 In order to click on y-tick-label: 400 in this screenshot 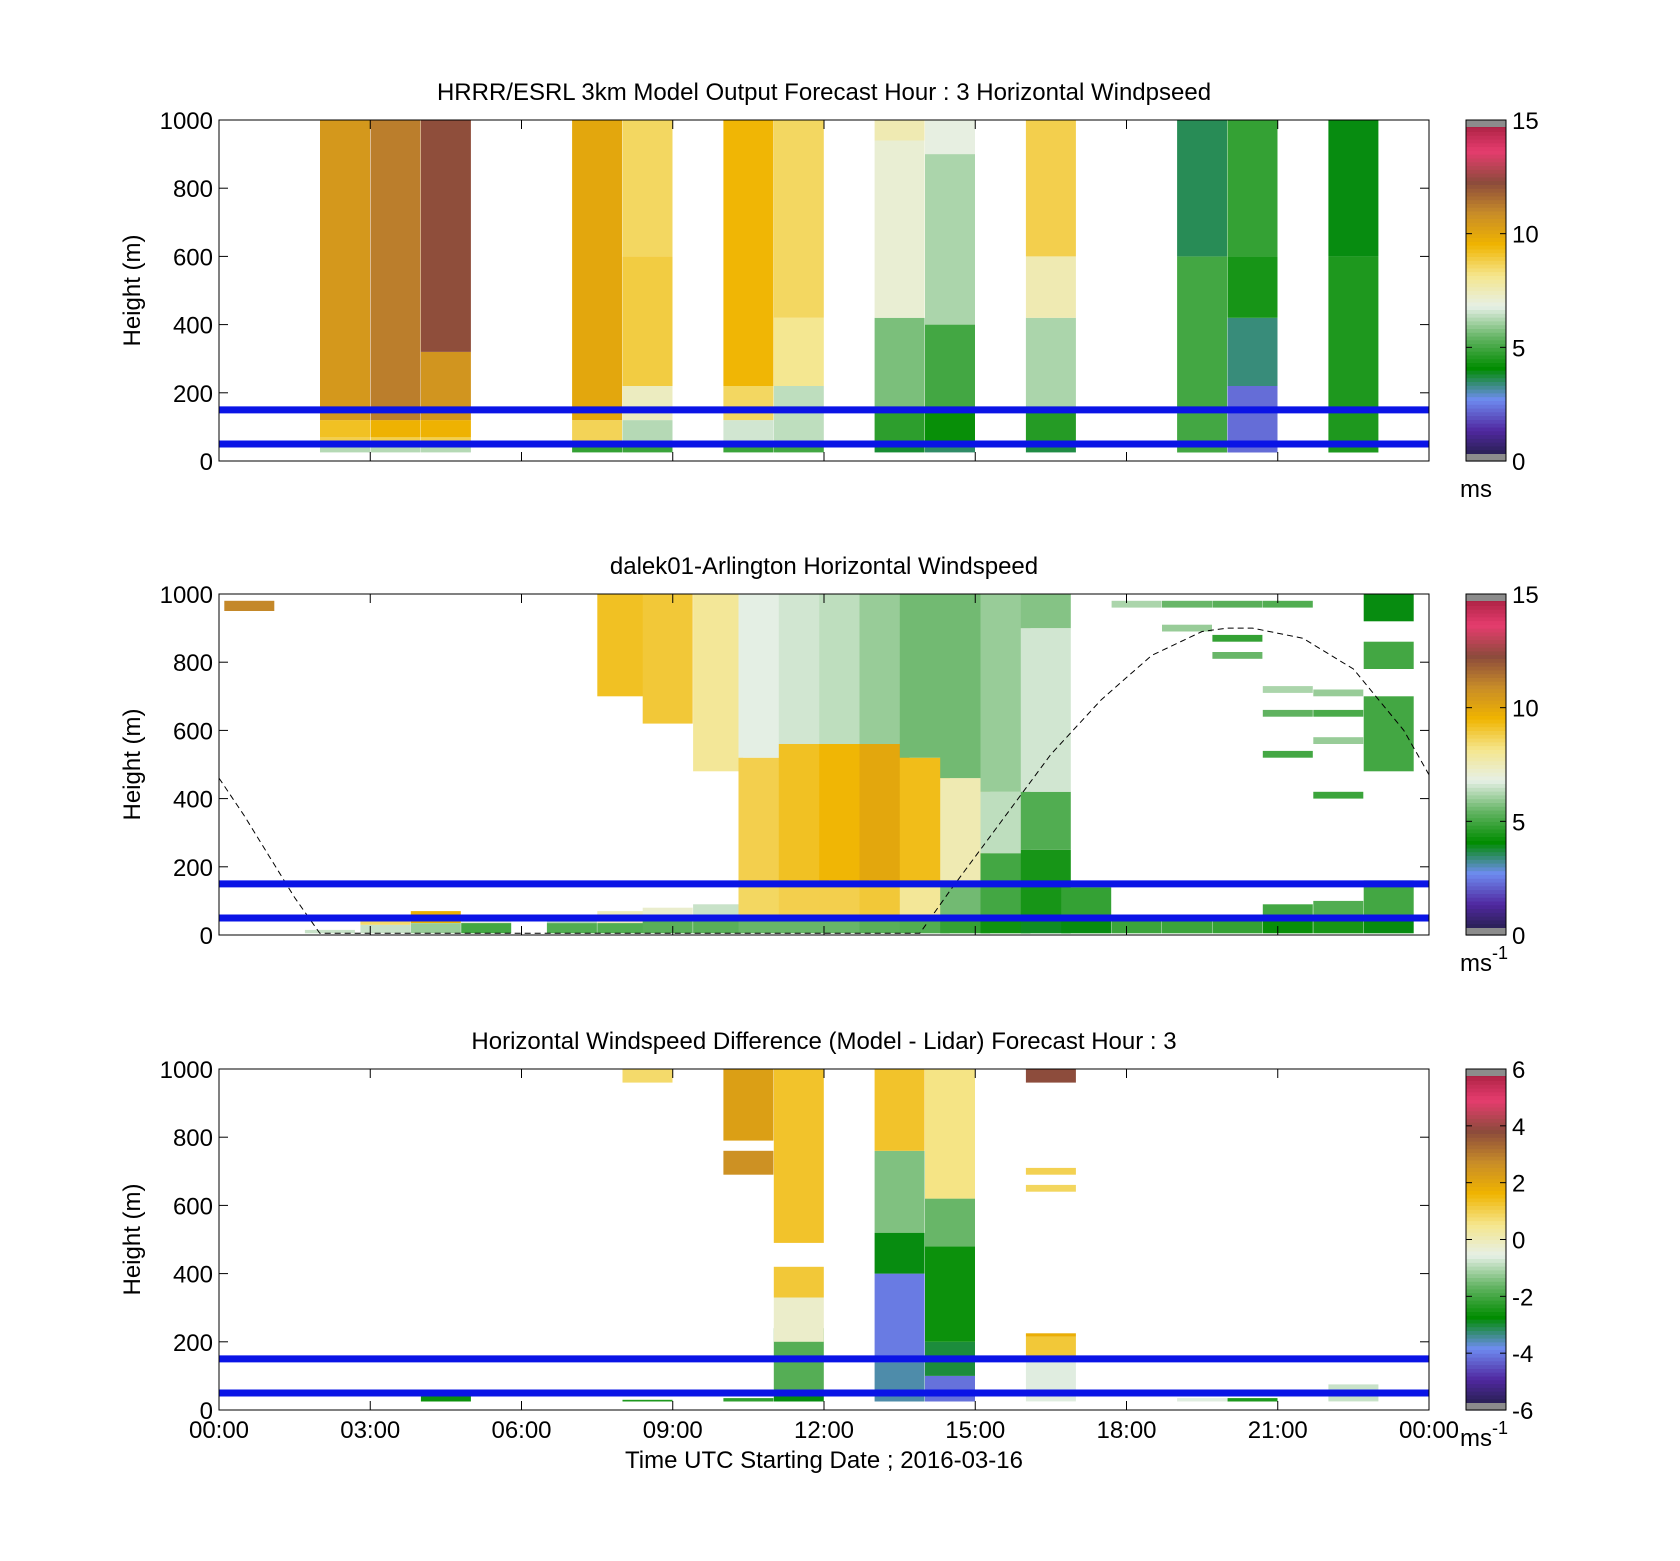, I will do `click(193, 326)`.